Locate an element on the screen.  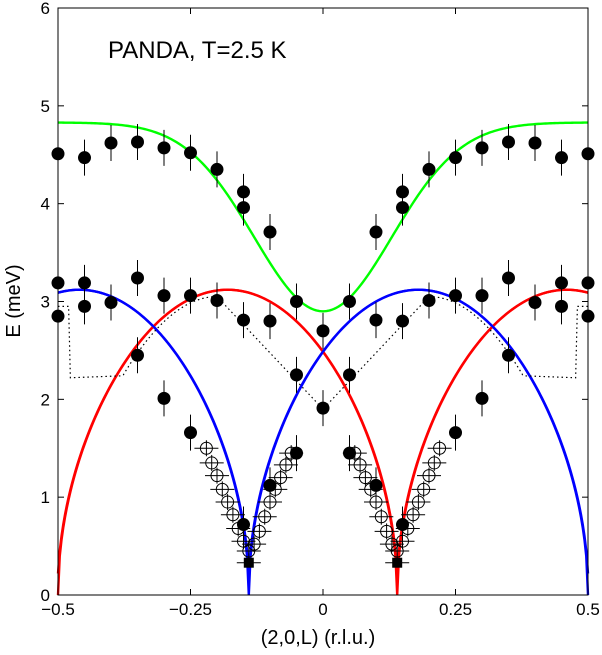
y-tick-label-5: 4 is located at coordinates (45, 204).